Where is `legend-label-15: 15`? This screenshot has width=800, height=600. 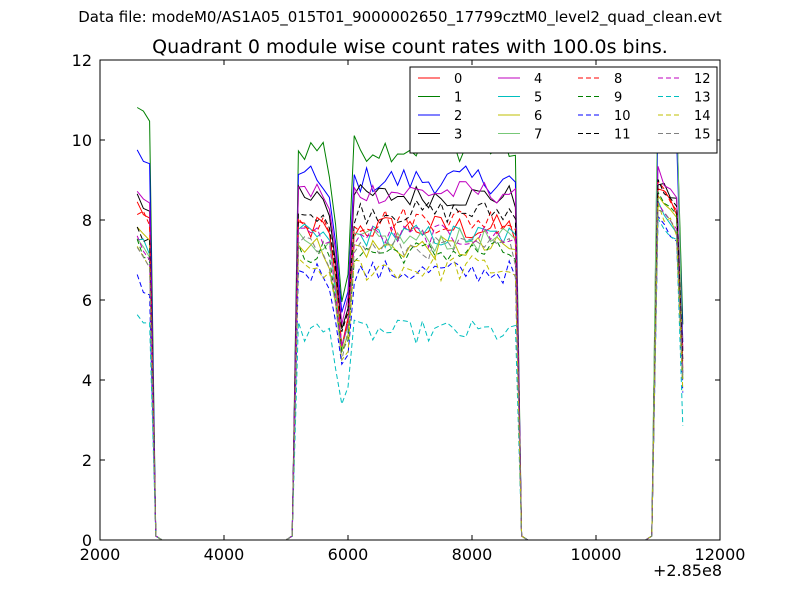
legend-label-15: 15 is located at coordinates (702, 135).